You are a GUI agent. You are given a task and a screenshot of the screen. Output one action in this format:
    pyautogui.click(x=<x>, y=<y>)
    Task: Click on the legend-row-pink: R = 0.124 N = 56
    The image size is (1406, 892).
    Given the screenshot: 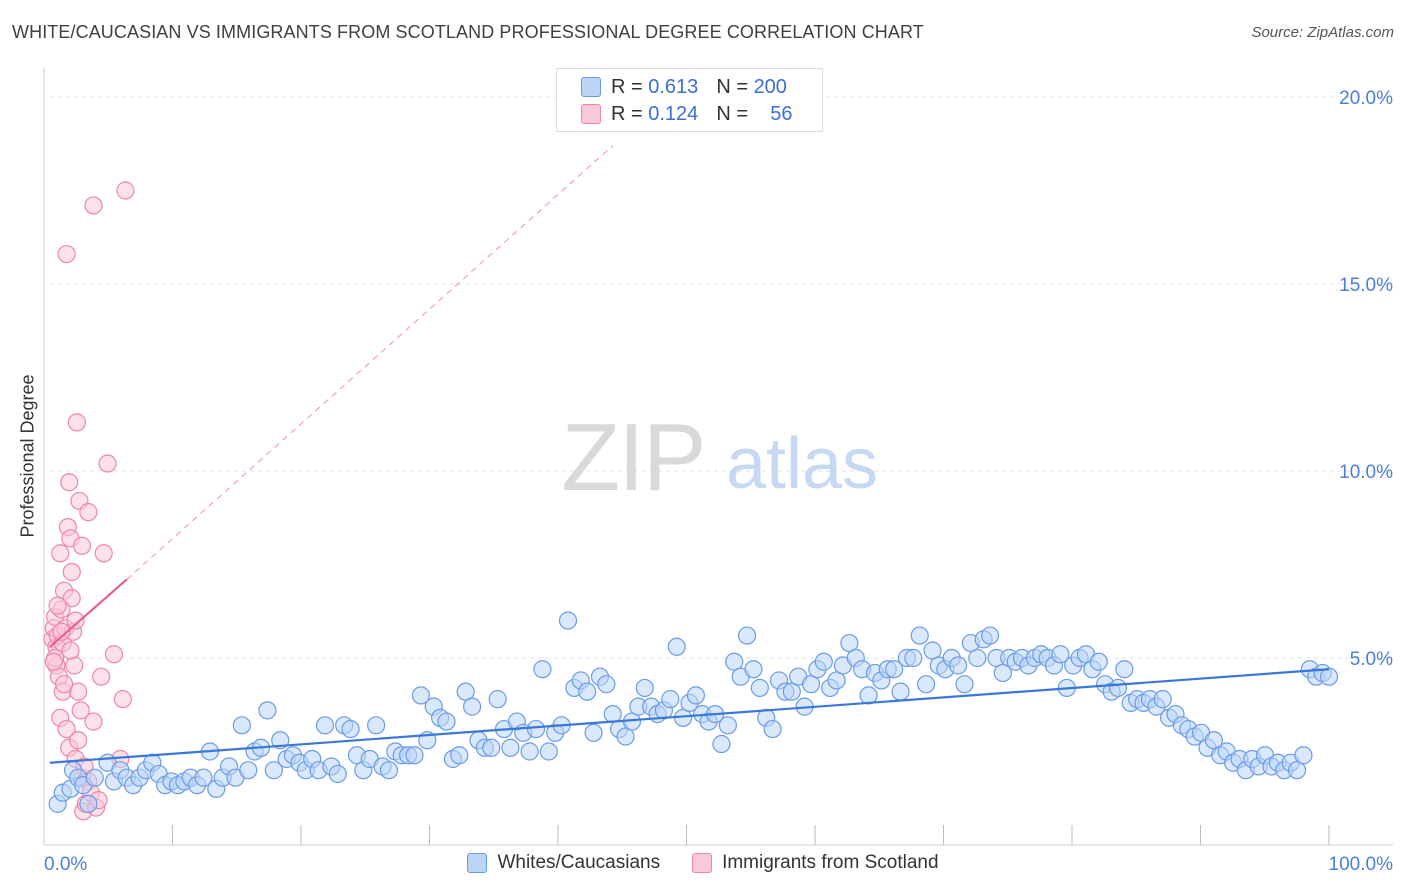 What is the action you would take?
    pyautogui.click(x=686, y=114)
    